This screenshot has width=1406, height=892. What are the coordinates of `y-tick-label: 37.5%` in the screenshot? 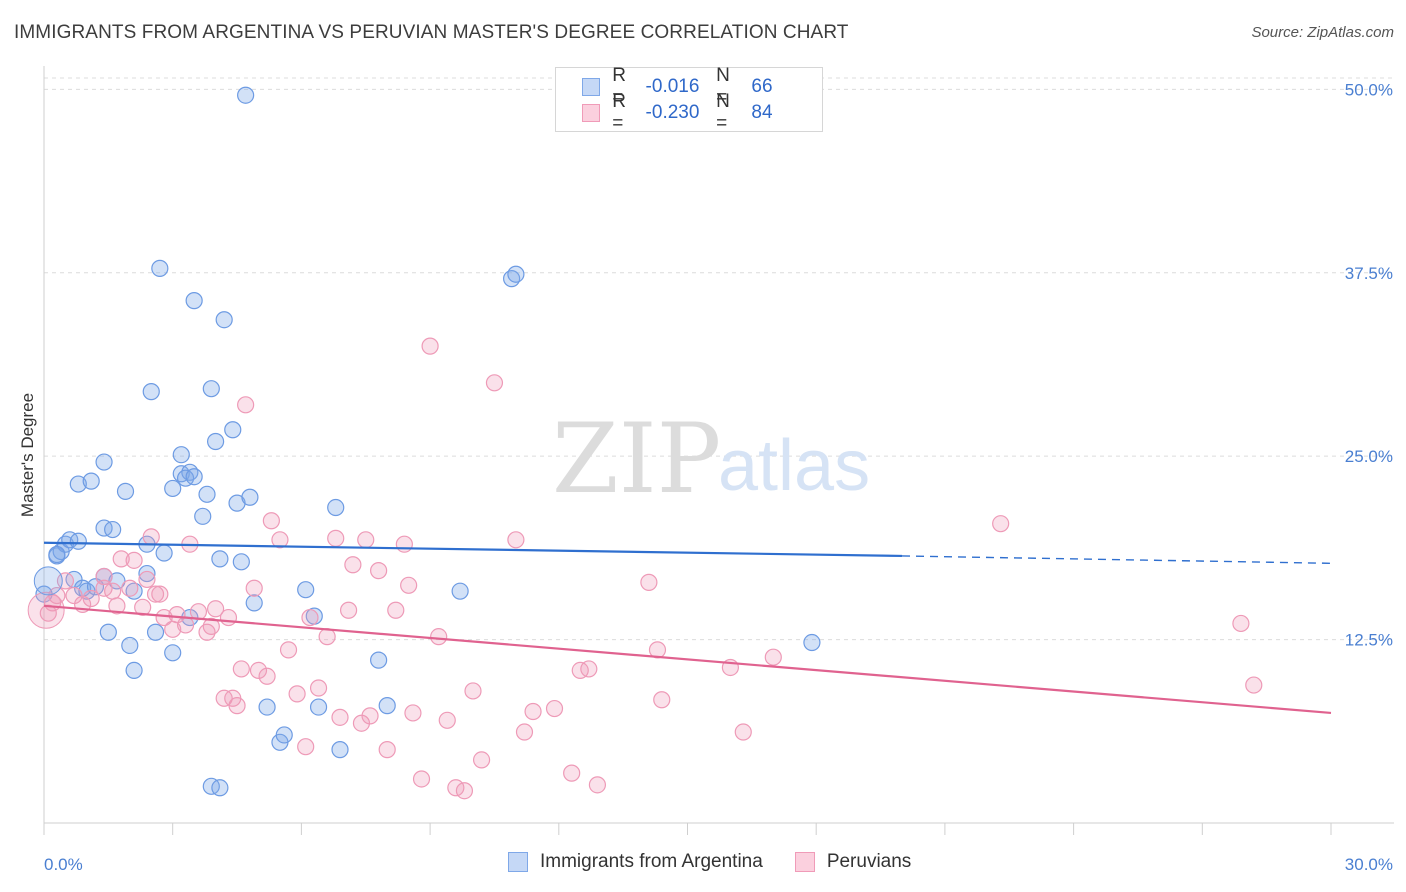 It's located at (1369, 273).